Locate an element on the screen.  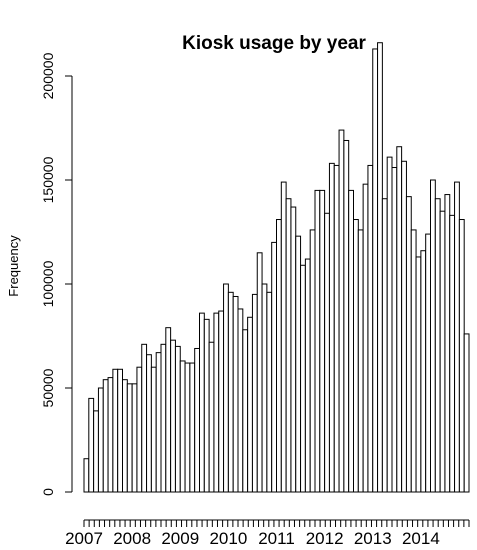
y-tick-label: 0 is located at coordinates (48, 492).